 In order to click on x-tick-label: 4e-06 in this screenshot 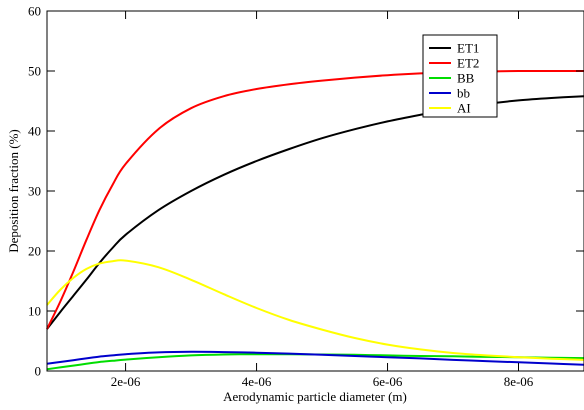, I will do `click(257, 381)`.